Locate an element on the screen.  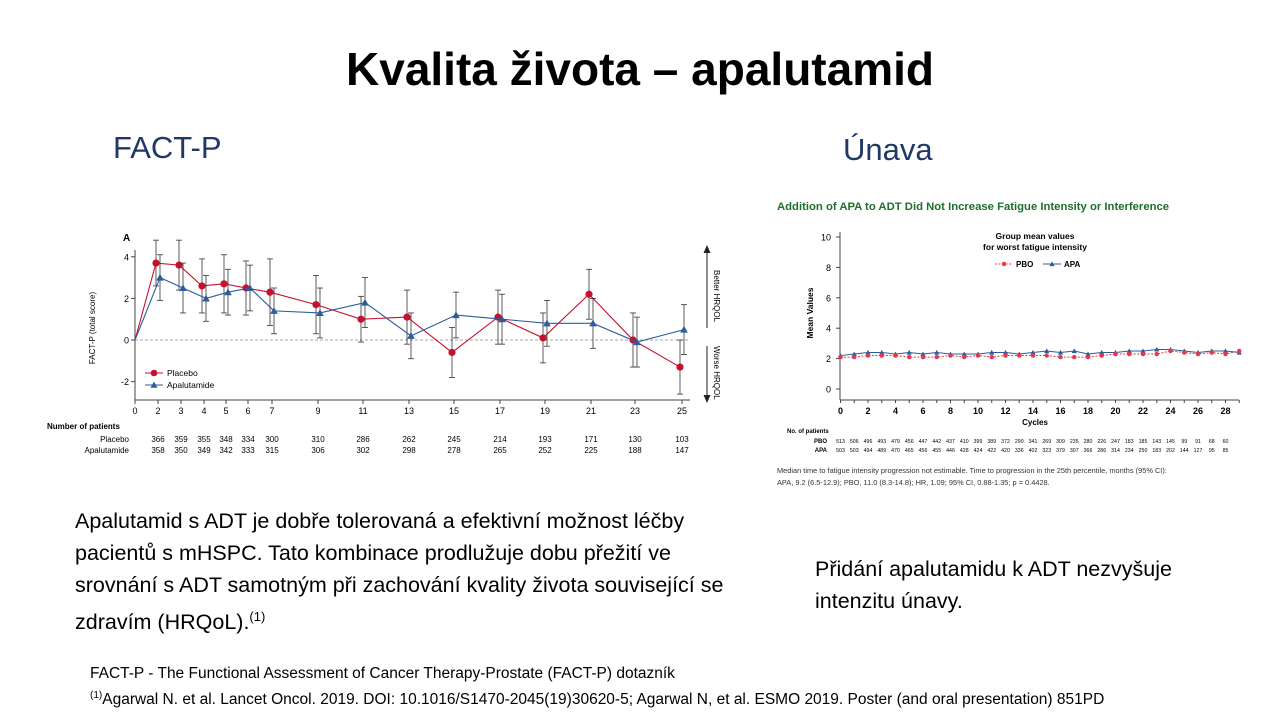
series-line-apalutamide is located at coordinates (409, 309).